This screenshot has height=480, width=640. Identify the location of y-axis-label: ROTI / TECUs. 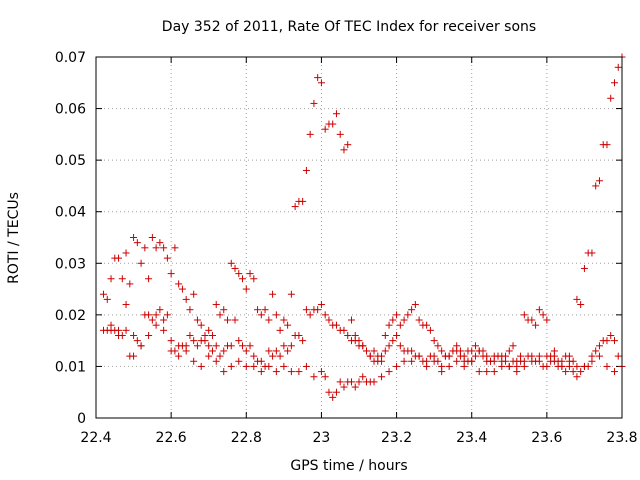
(14, 238).